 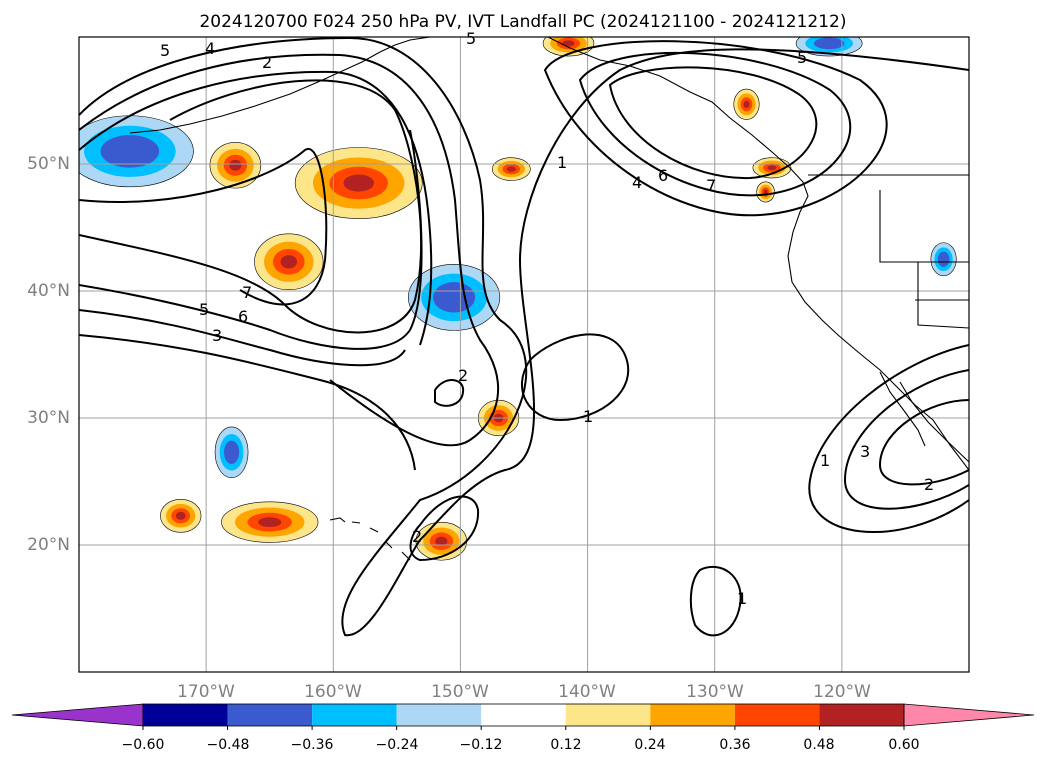 I want to click on hawaii-islands, so click(x=370, y=539).